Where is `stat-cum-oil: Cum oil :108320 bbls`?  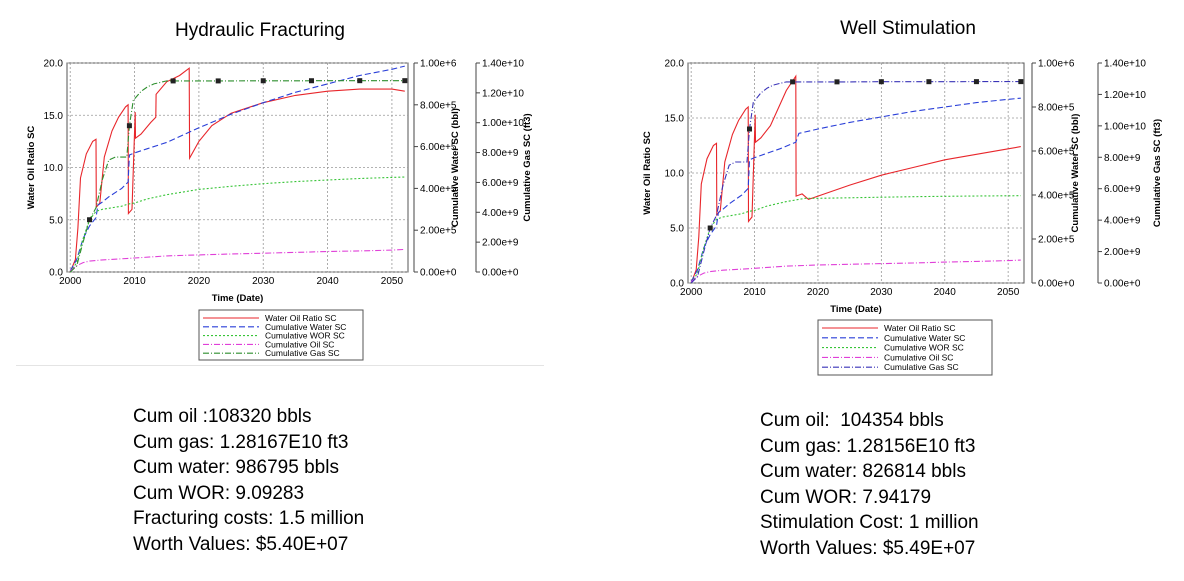
stat-cum-oil: Cum oil :108320 bbls is located at coordinates (222, 416).